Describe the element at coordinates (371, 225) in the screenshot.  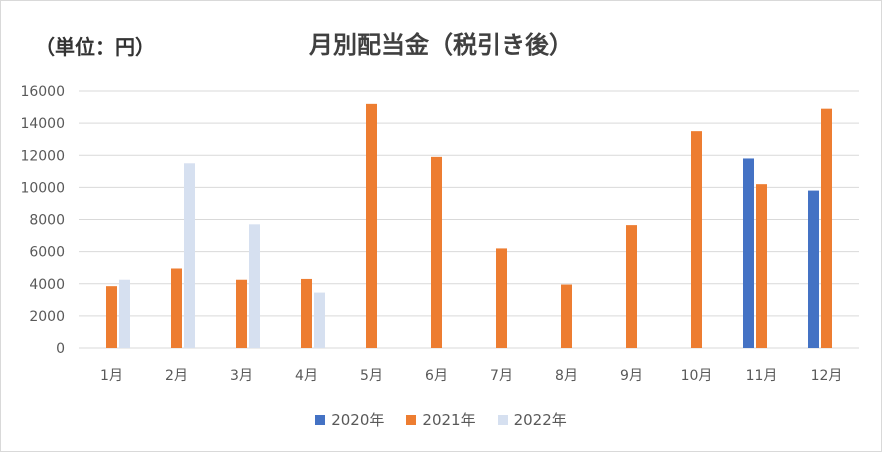
I see `bar-2021年-5月` at that location.